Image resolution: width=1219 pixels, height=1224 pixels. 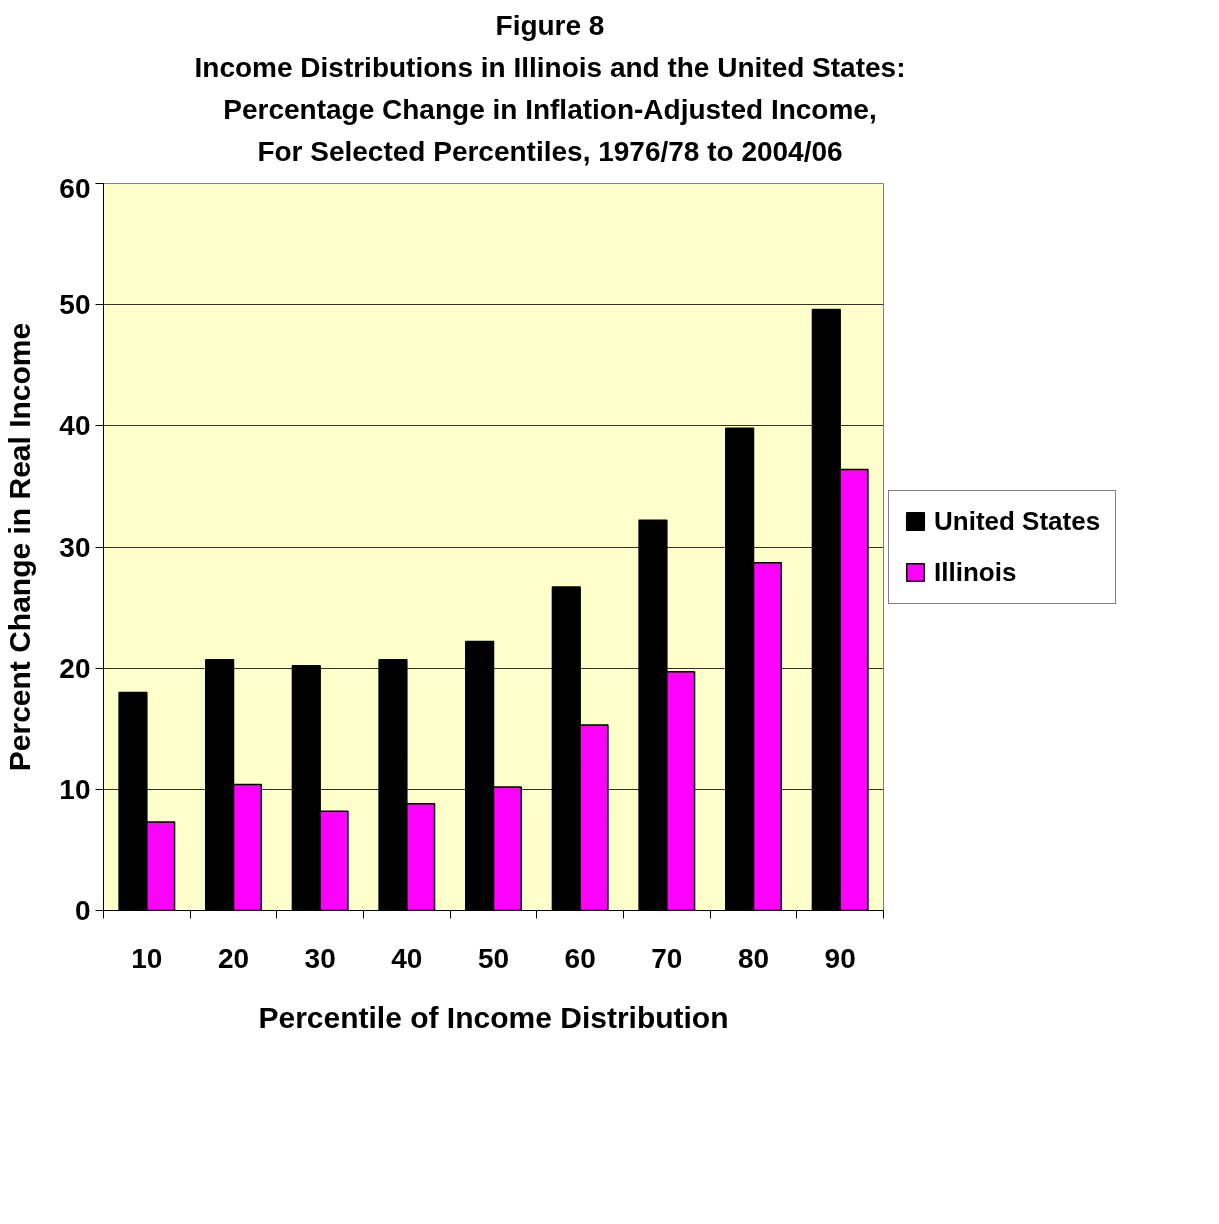 What do you see at coordinates (550, 25) in the screenshot?
I see `chart-title: Figure 8` at bounding box center [550, 25].